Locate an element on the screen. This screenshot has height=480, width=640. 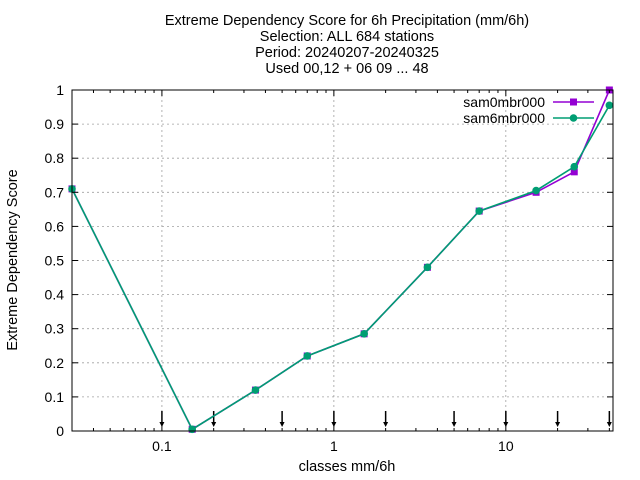
x-tick-label: 0.1 is located at coordinates (162, 446).